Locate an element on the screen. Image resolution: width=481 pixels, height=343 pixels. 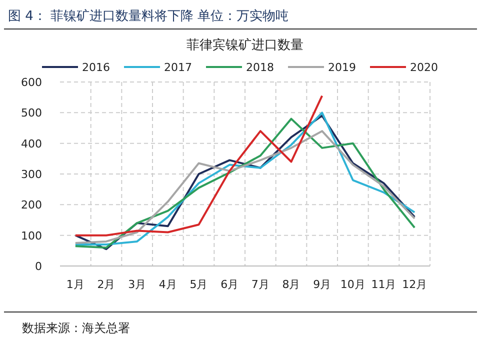
y-tick-label: 500 is located at coordinates (31, 113).